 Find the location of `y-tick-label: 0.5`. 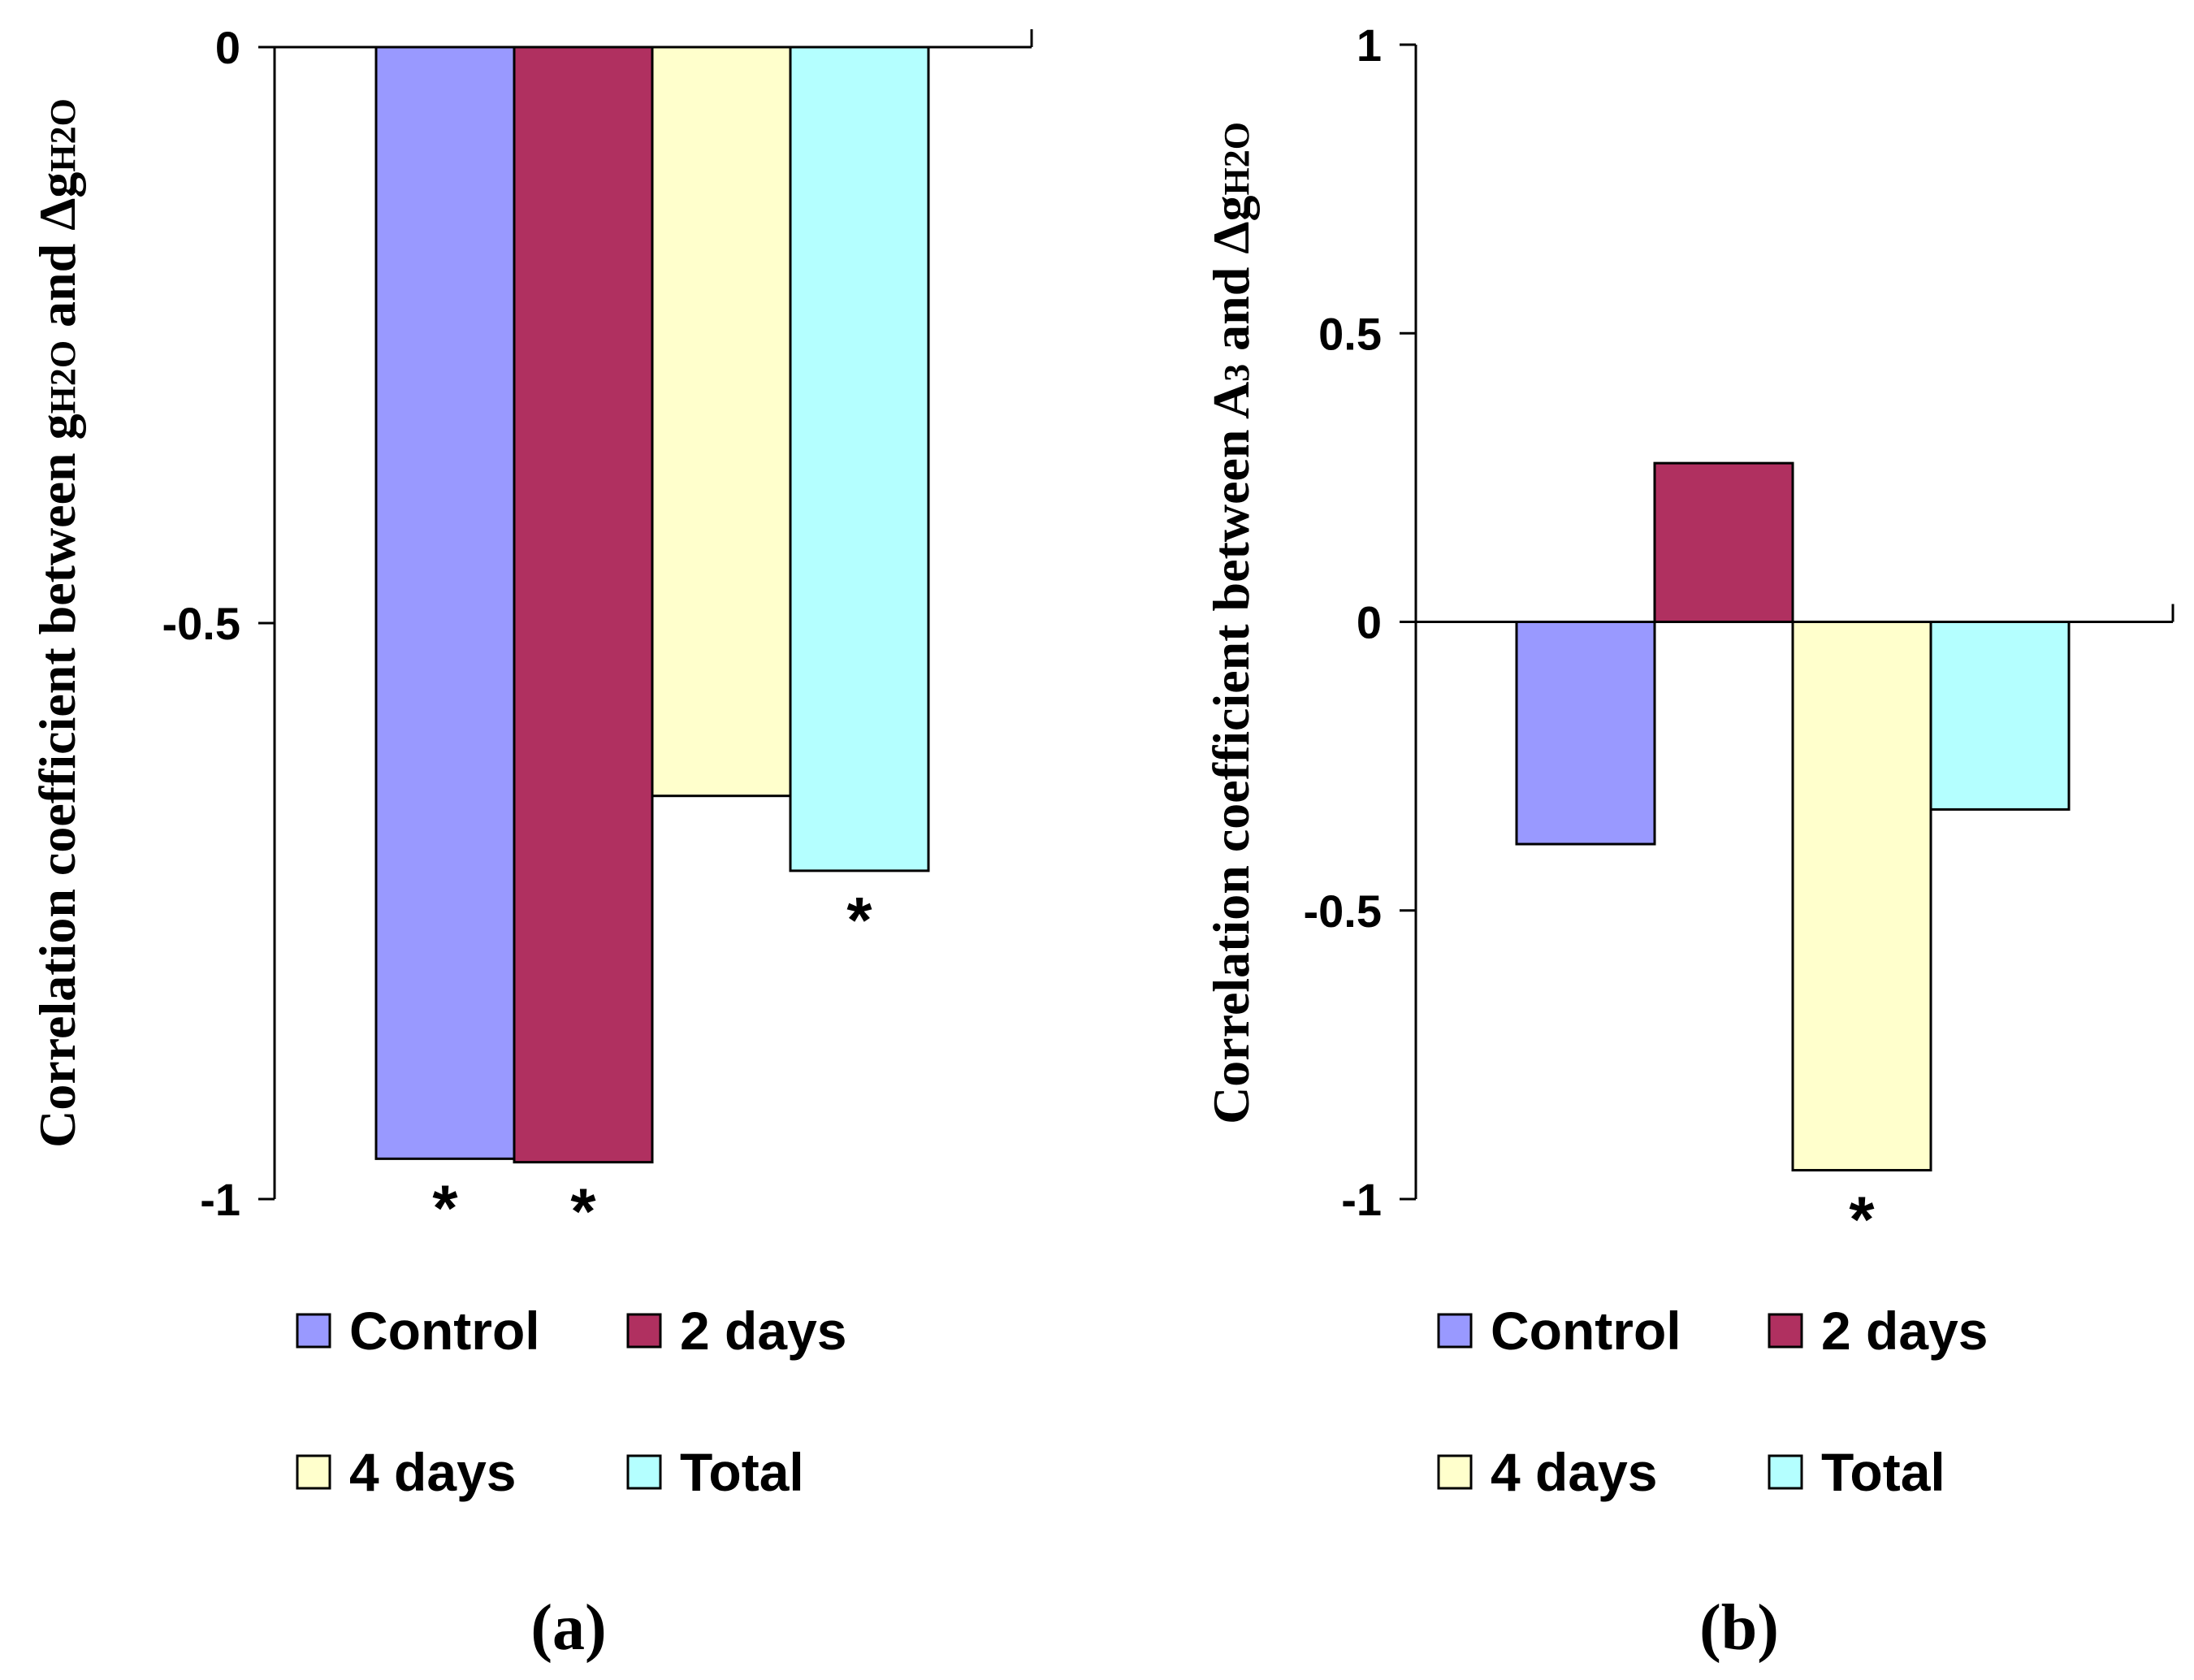

y-tick-label: 0.5 is located at coordinates (1350, 333).